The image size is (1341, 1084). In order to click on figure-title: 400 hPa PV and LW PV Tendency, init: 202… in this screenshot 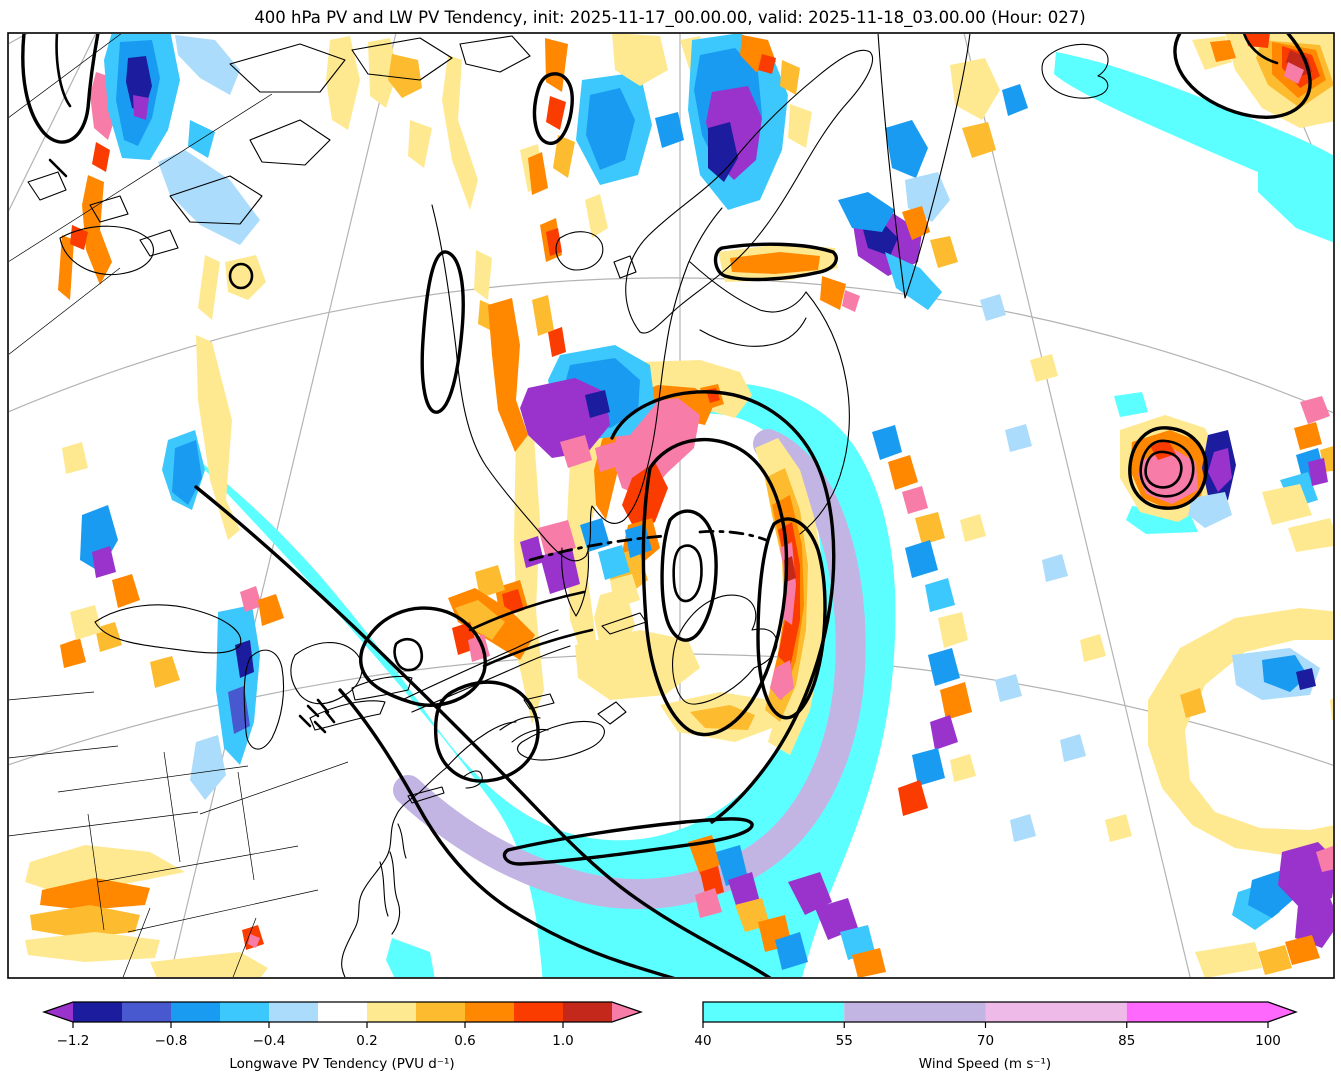, I will do `click(669, 18)`.